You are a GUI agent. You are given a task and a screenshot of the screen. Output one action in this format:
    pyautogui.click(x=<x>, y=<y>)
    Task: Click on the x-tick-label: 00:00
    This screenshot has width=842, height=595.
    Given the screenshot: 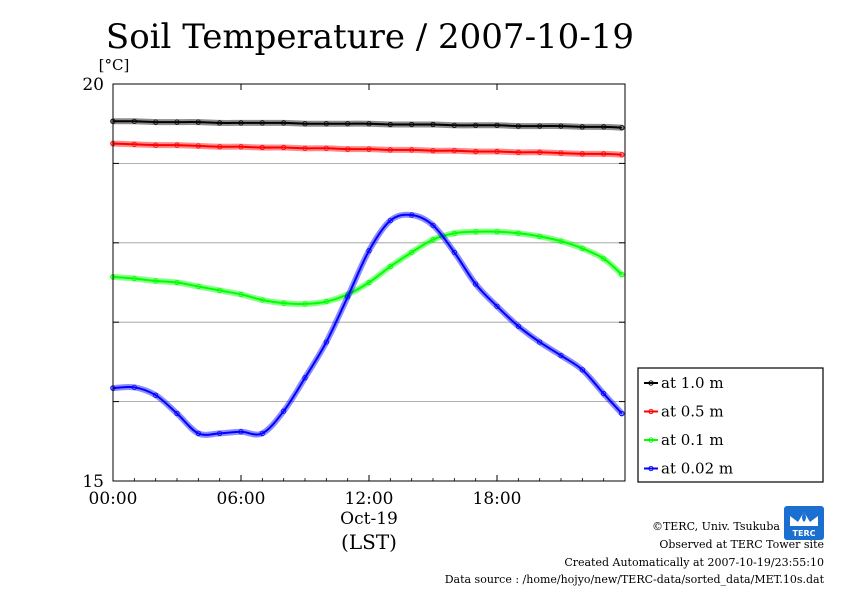 What is the action you would take?
    pyautogui.click(x=113, y=499)
    